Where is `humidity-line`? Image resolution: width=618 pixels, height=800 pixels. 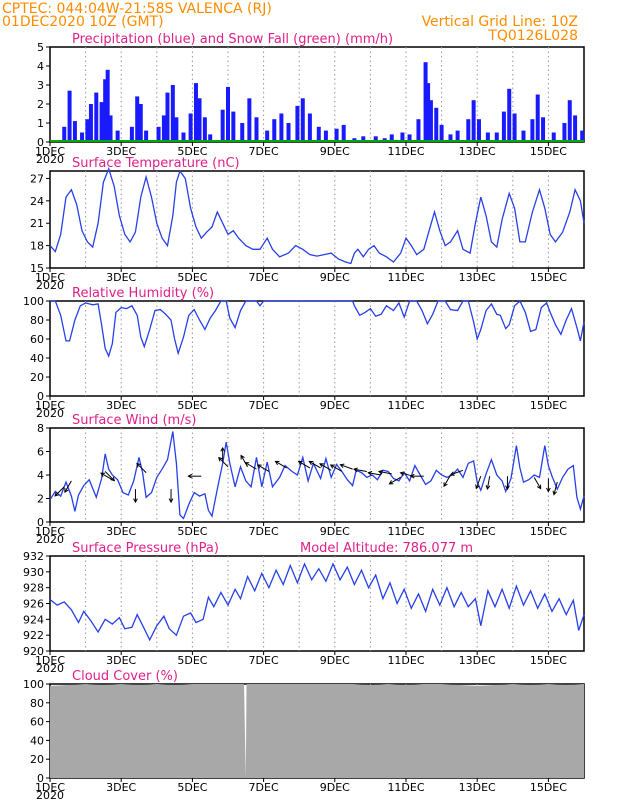
humidity-line is located at coordinates (317, 328).